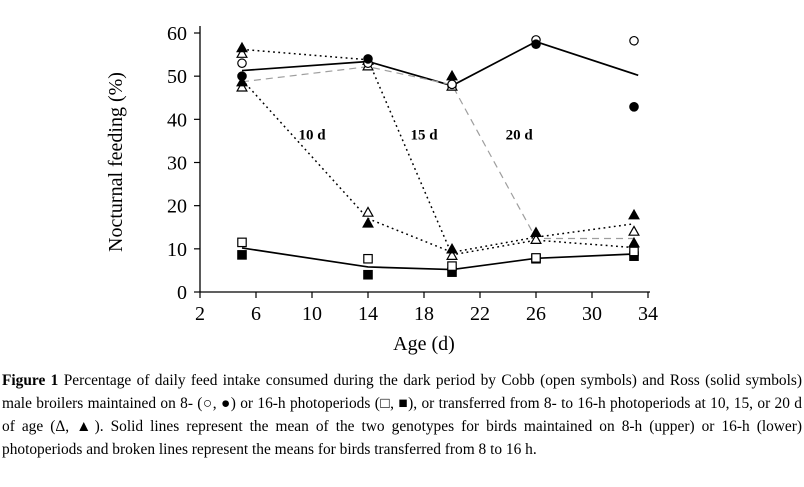  Describe the element at coordinates (177, 34) in the screenshot. I see `y-tick-label: 60` at that location.